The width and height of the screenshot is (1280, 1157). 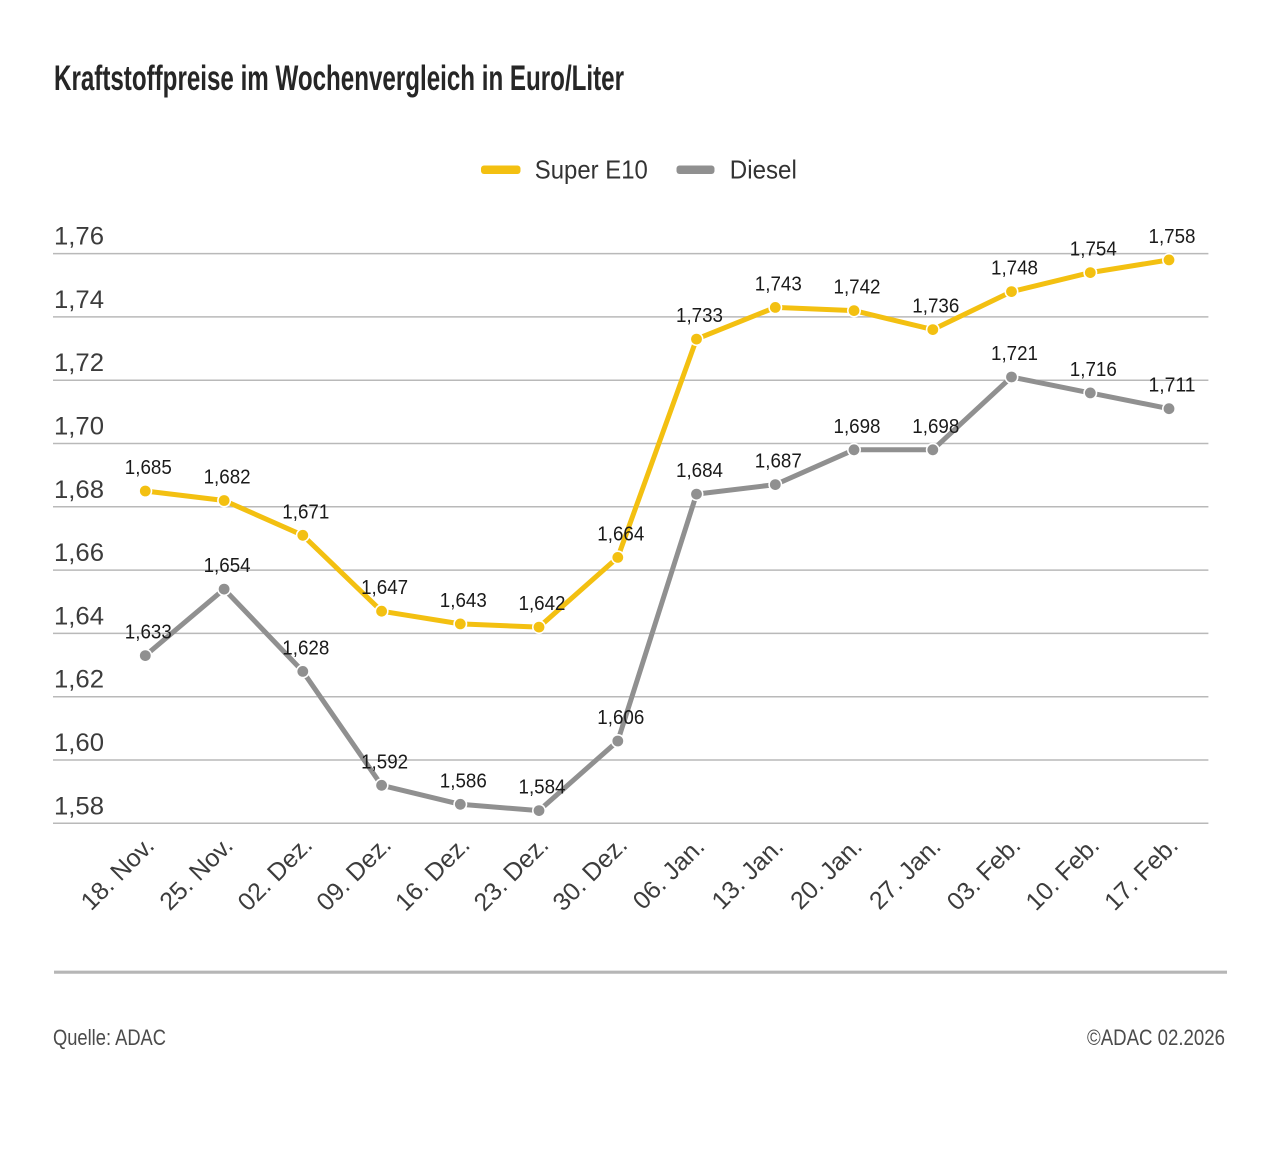 I want to click on svg-text: 1,628, so click(x=305, y=648).